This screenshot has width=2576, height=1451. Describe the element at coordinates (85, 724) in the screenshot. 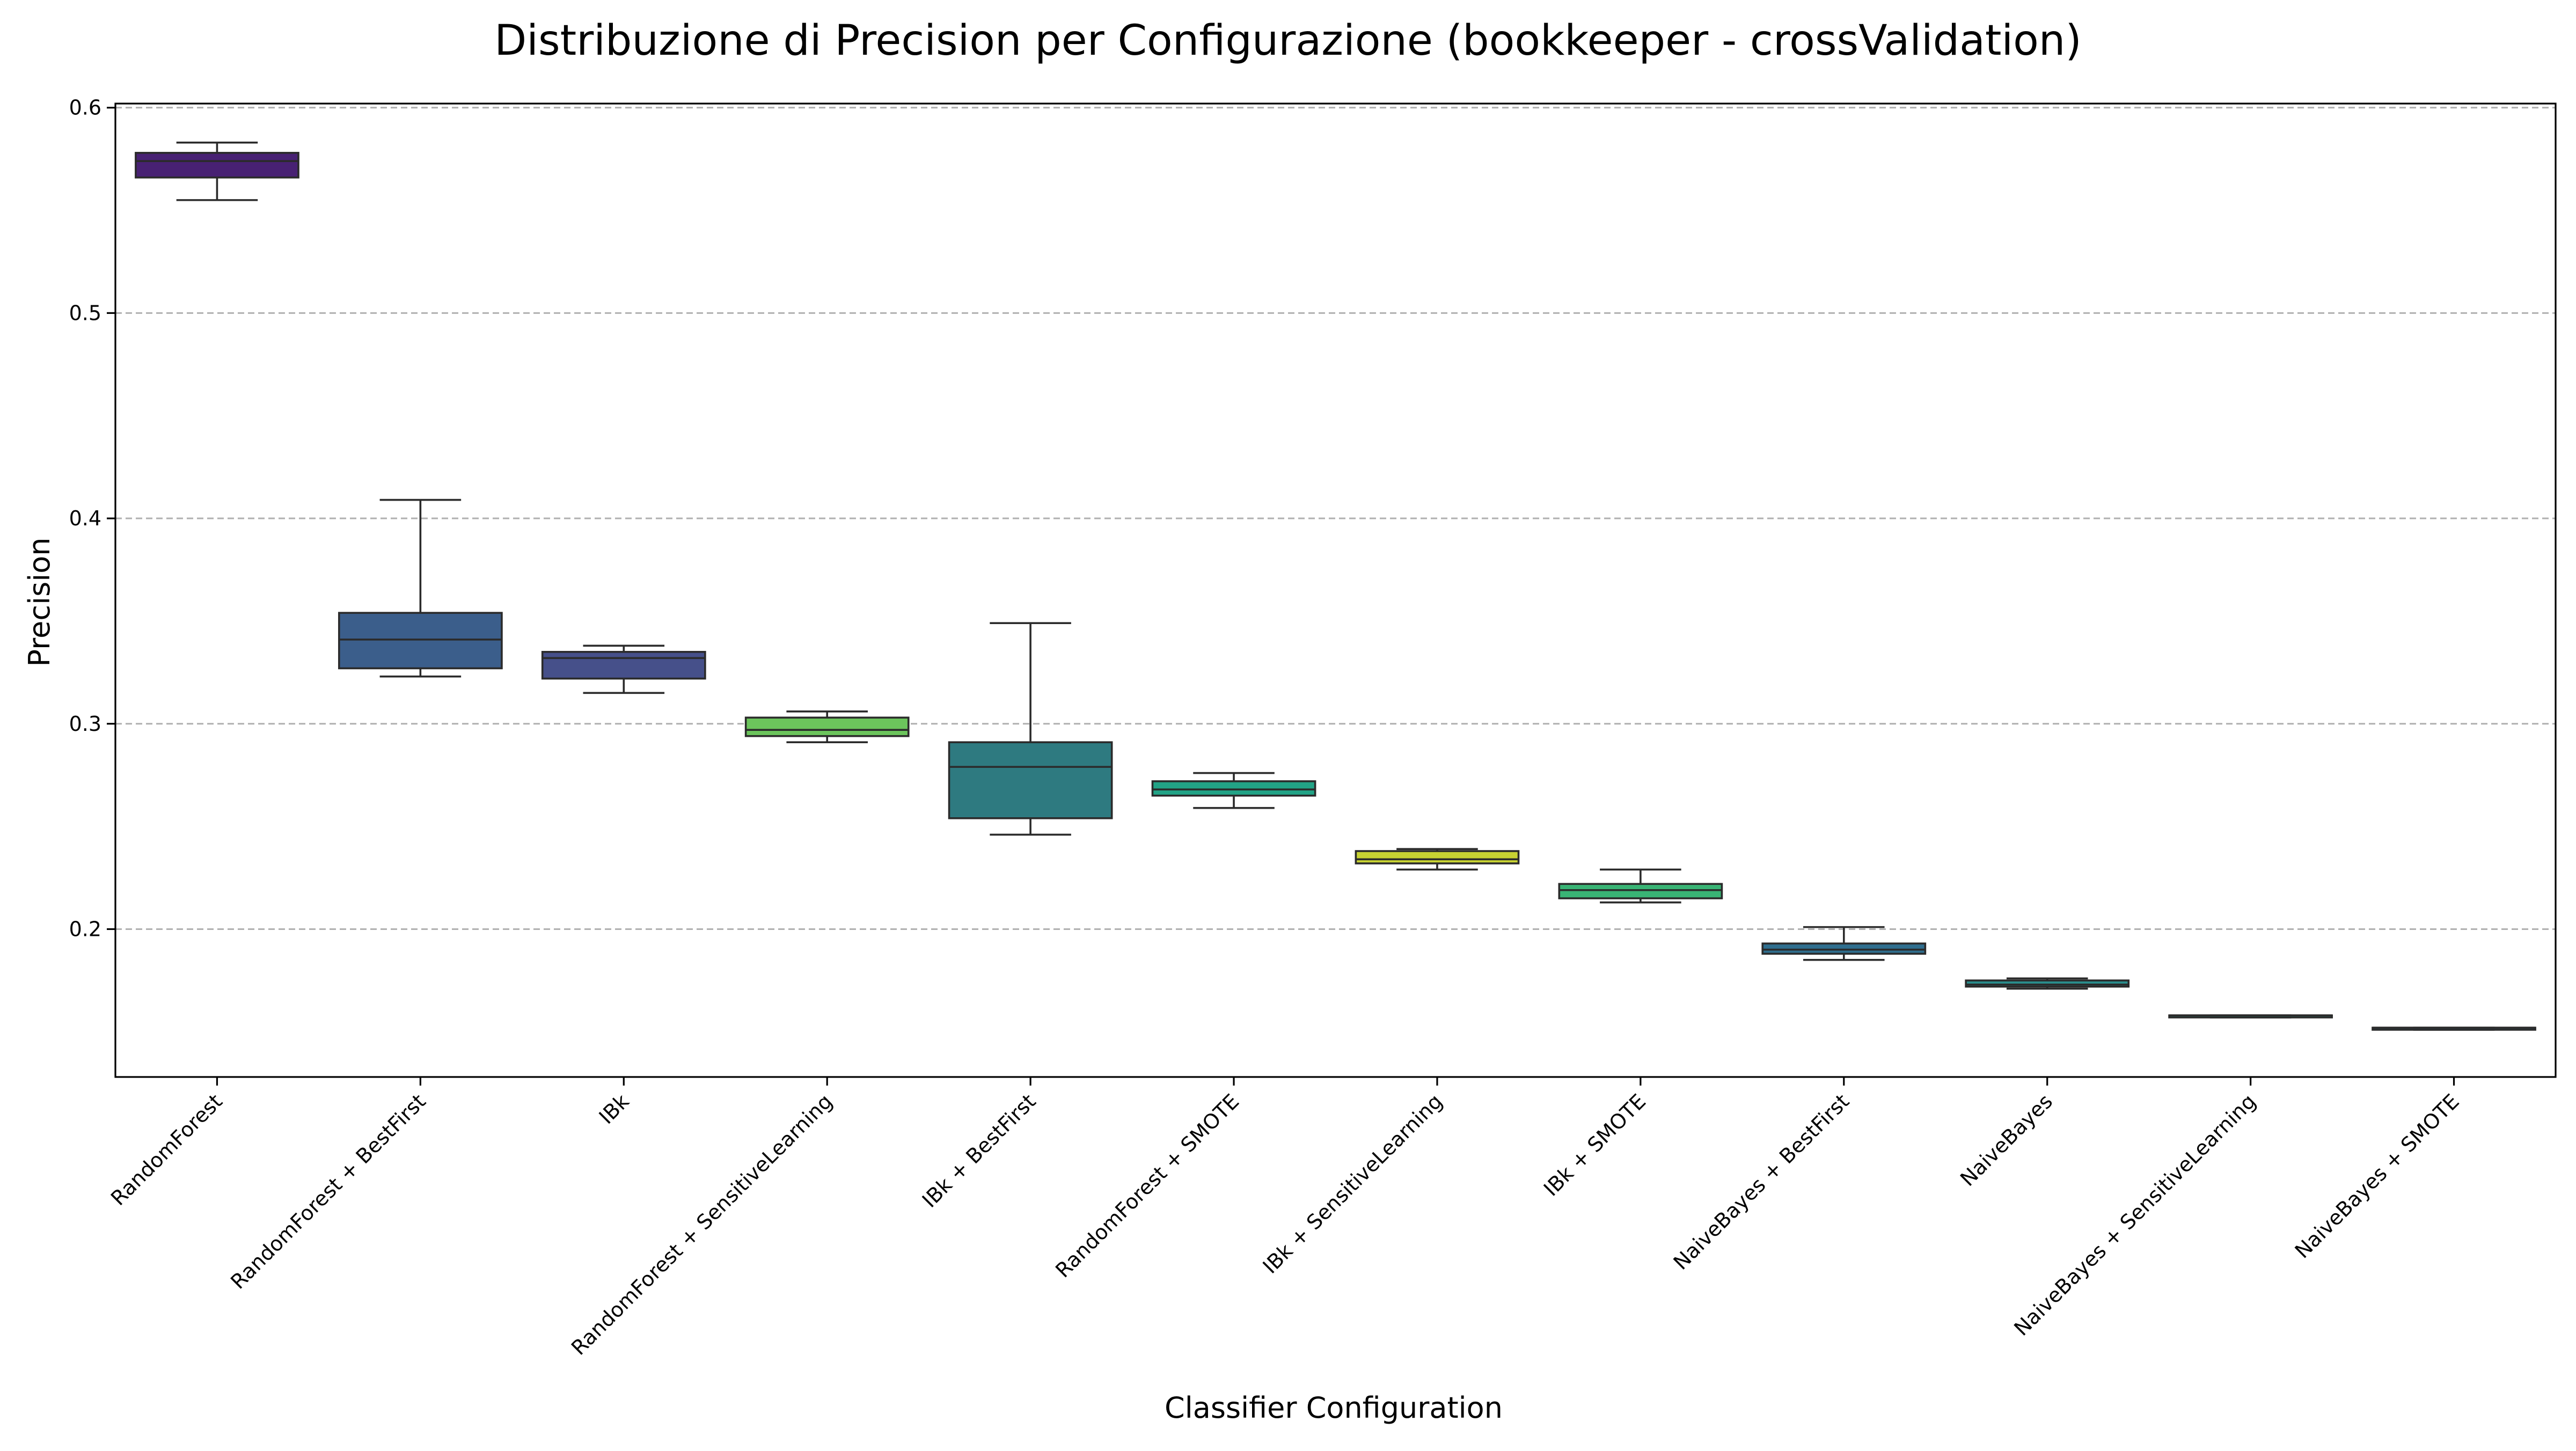

I see `y-tick-label-1: 0.3` at that location.